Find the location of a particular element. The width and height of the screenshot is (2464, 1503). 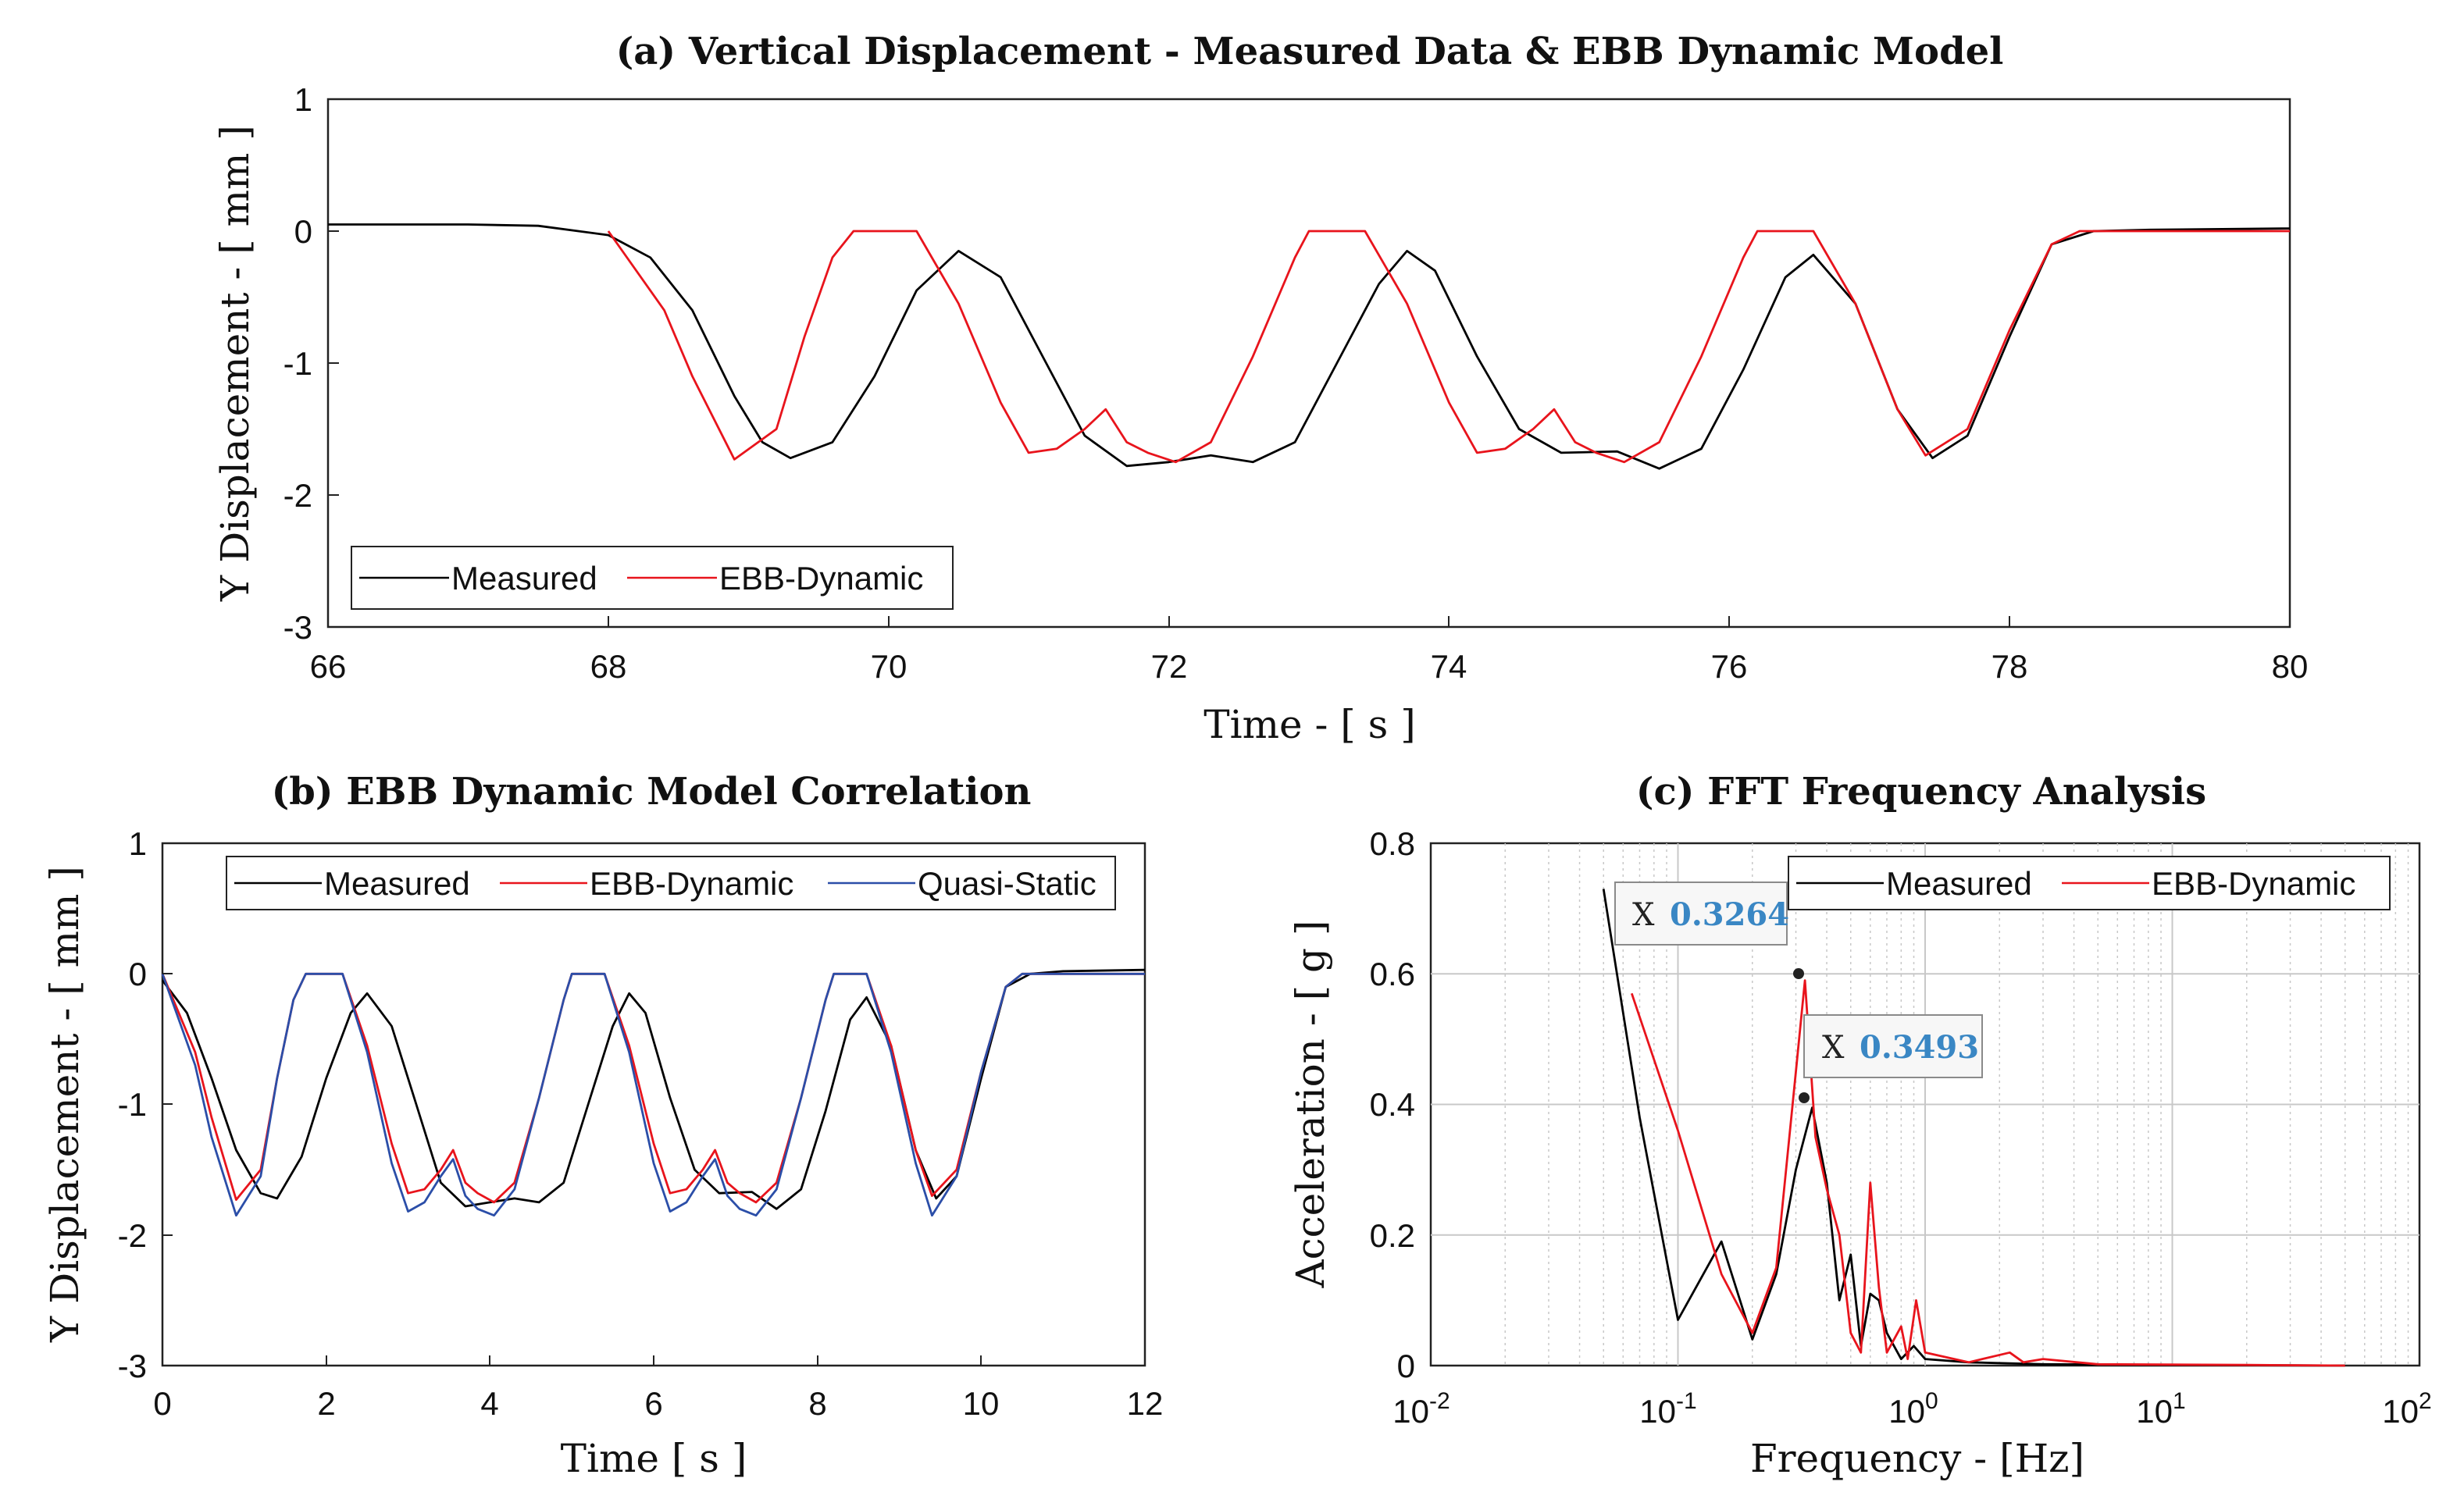

panel-b-ytick: -2 is located at coordinates (132, 1235).